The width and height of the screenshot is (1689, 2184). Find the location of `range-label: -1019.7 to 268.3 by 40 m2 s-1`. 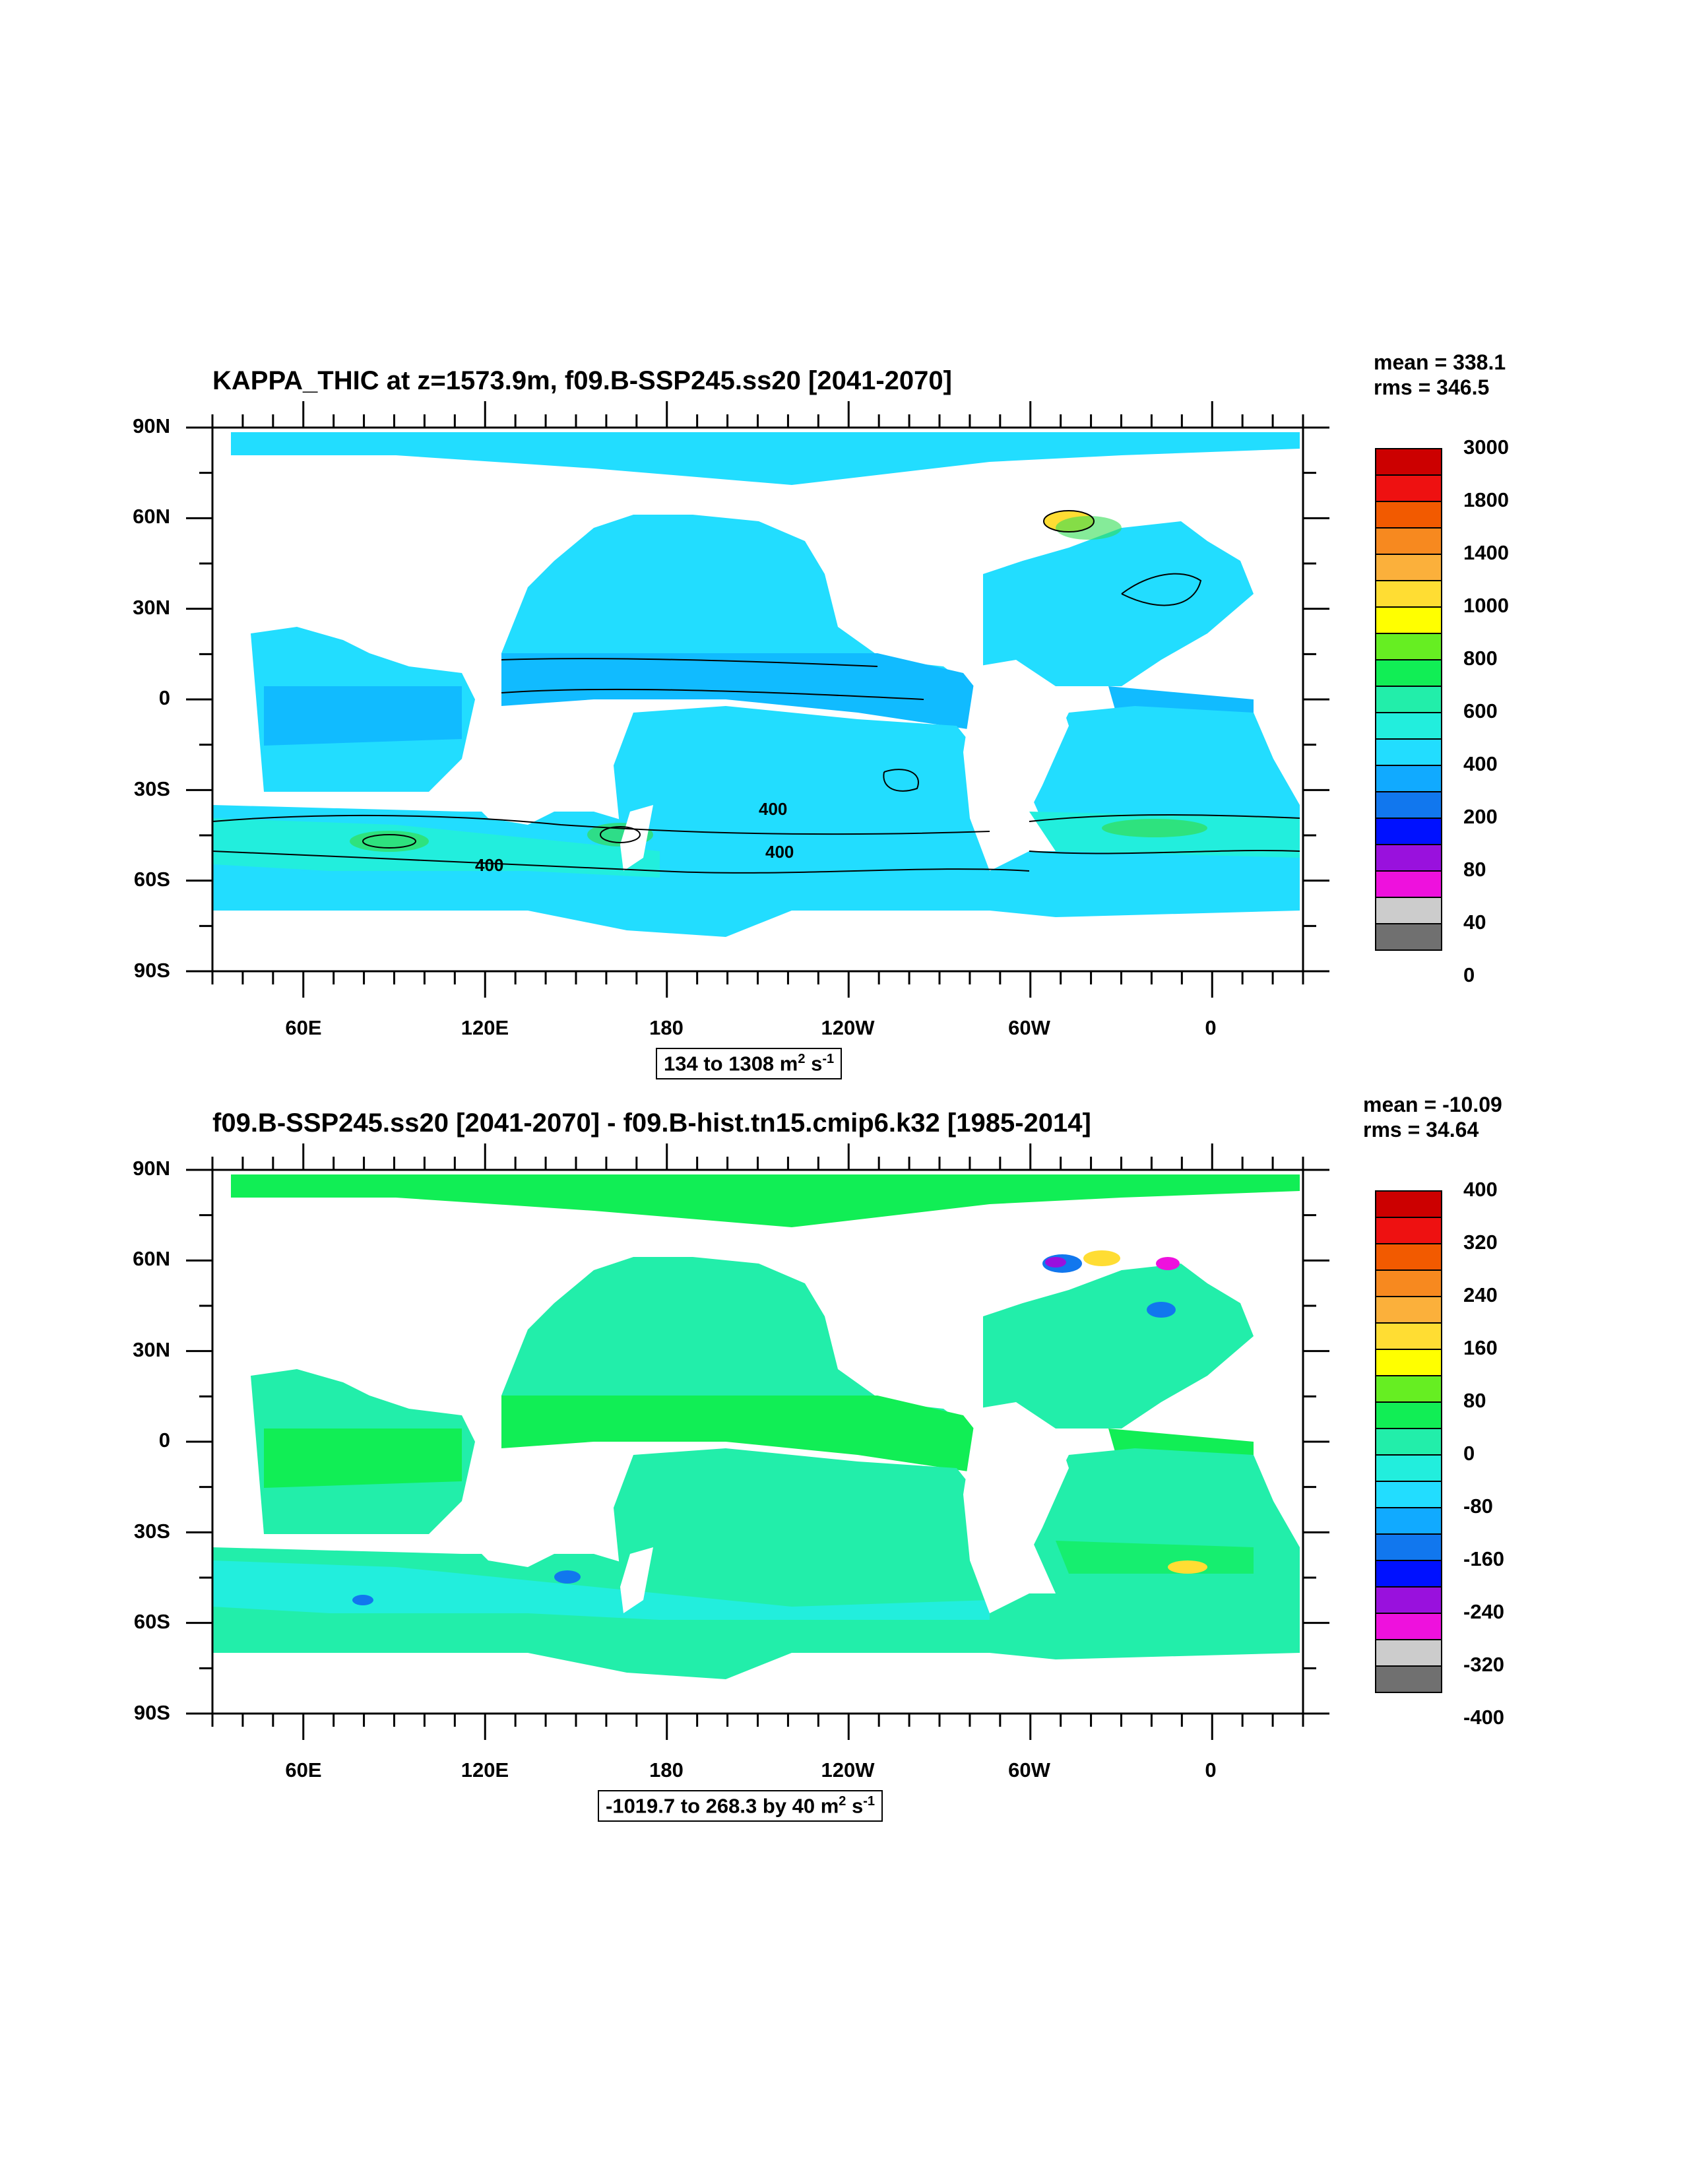

range-label: -1019.7 to 268.3 by 40 m2 s-1 is located at coordinates (740, 1806).